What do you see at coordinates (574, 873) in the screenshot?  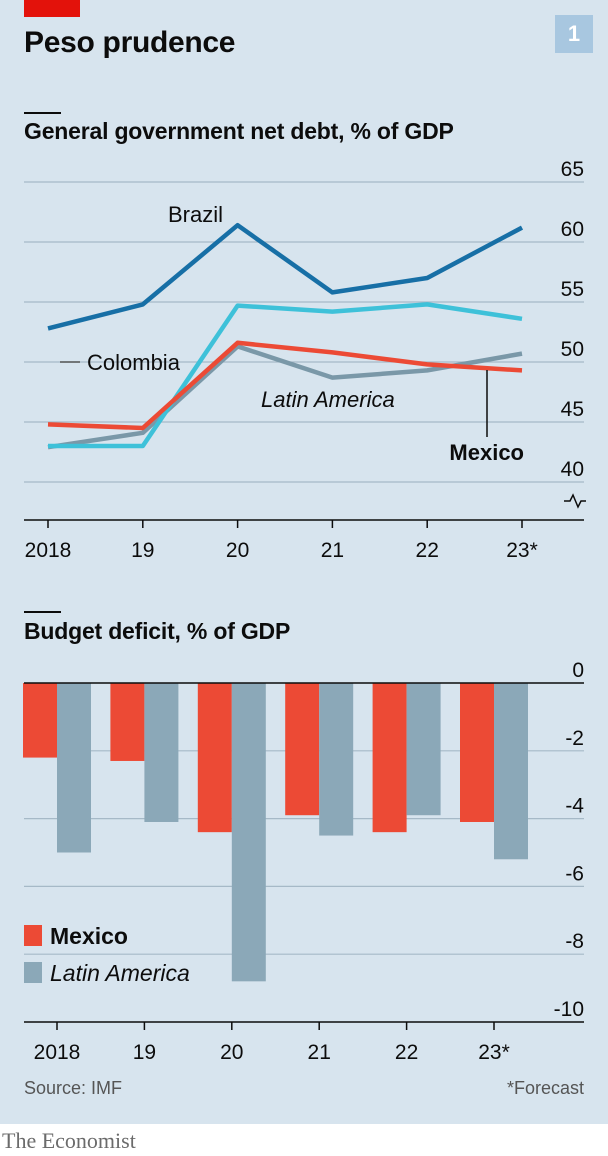 I see `bar-y-tick-label--6: -6` at bounding box center [574, 873].